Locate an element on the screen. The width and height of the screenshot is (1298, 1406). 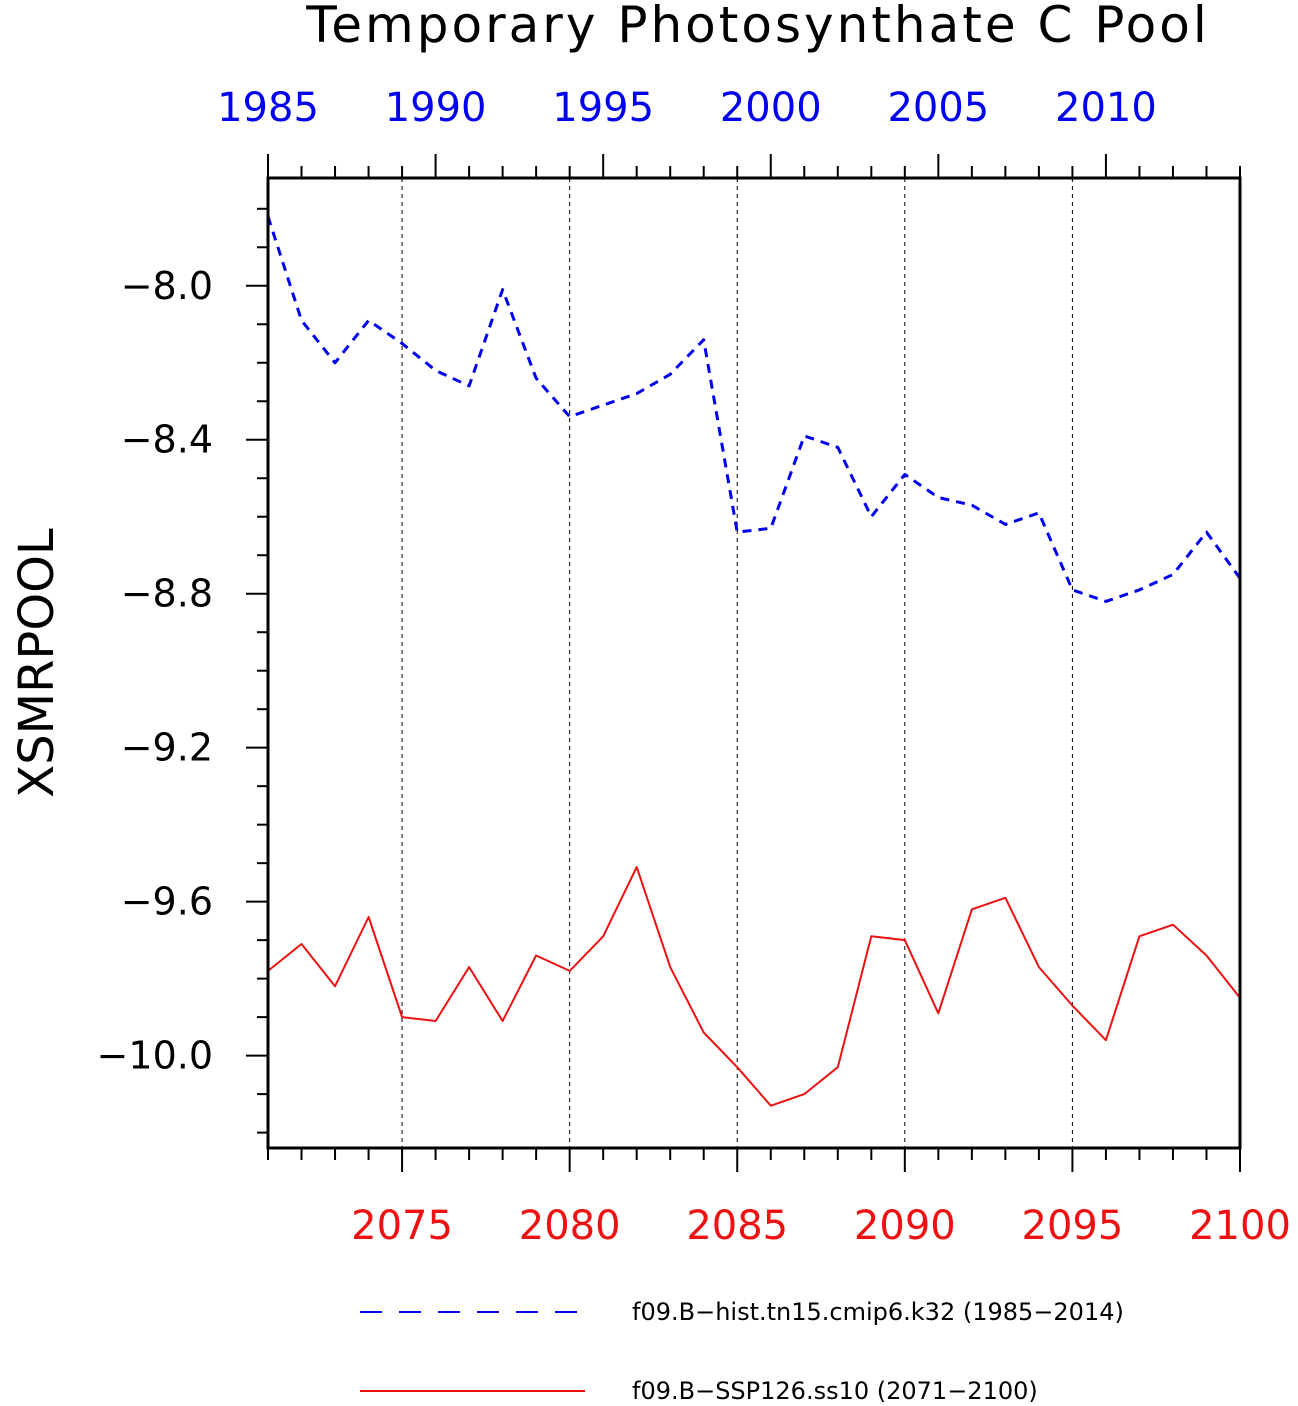
legend-label-hist: f09.B−hist.tn15.cmip6.k32 (1985−2014) is located at coordinates (878, 1312).